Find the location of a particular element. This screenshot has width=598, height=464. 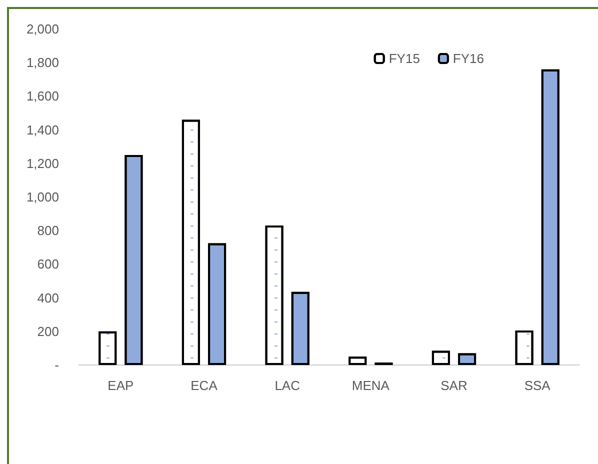

y-tick-label: 2,000 is located at coordinates (42, 29).